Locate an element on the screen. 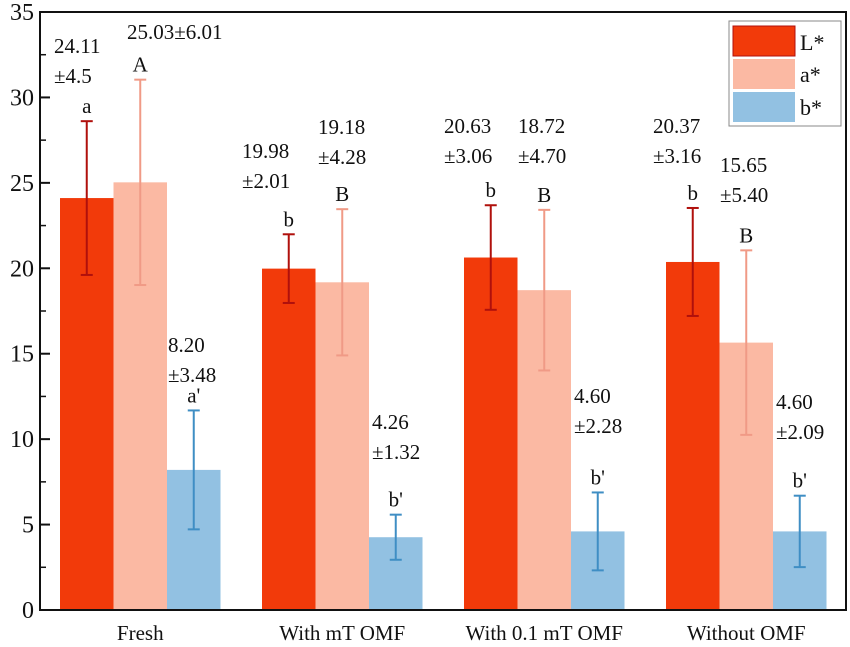 The image size is (850, 647). y-tick-label: 0 is located at coordinates (28, 611).